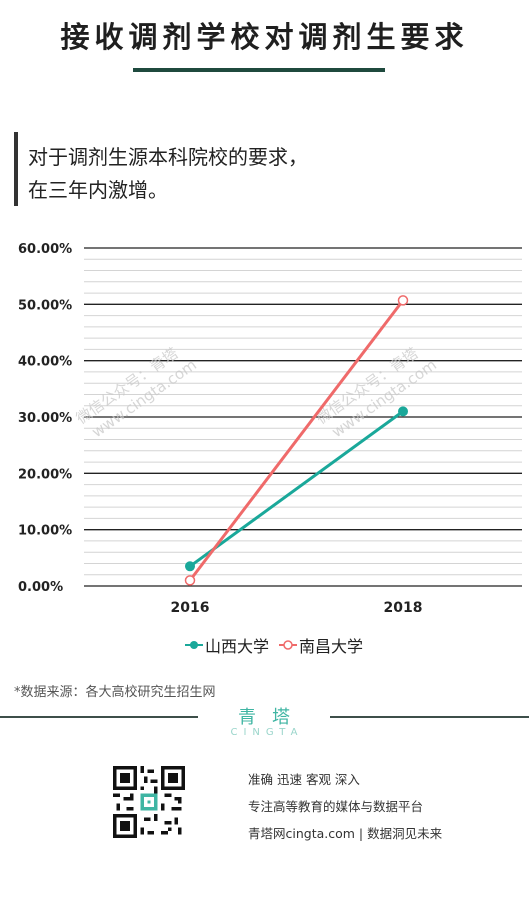 The width and height of the screenshot is (529, 900). What do you see at coordinates (45, 362) in the screenshot?
I see `y-tick-label: 40.00%` at bounding box center [45, 362].